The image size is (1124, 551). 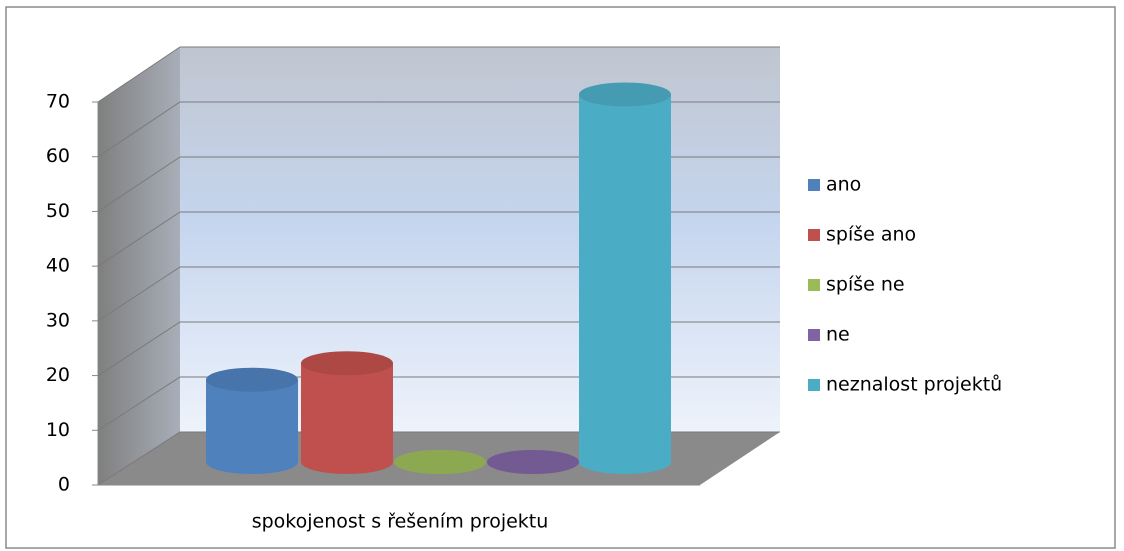 I want to click on side-wall, so click(x=139, y=266).